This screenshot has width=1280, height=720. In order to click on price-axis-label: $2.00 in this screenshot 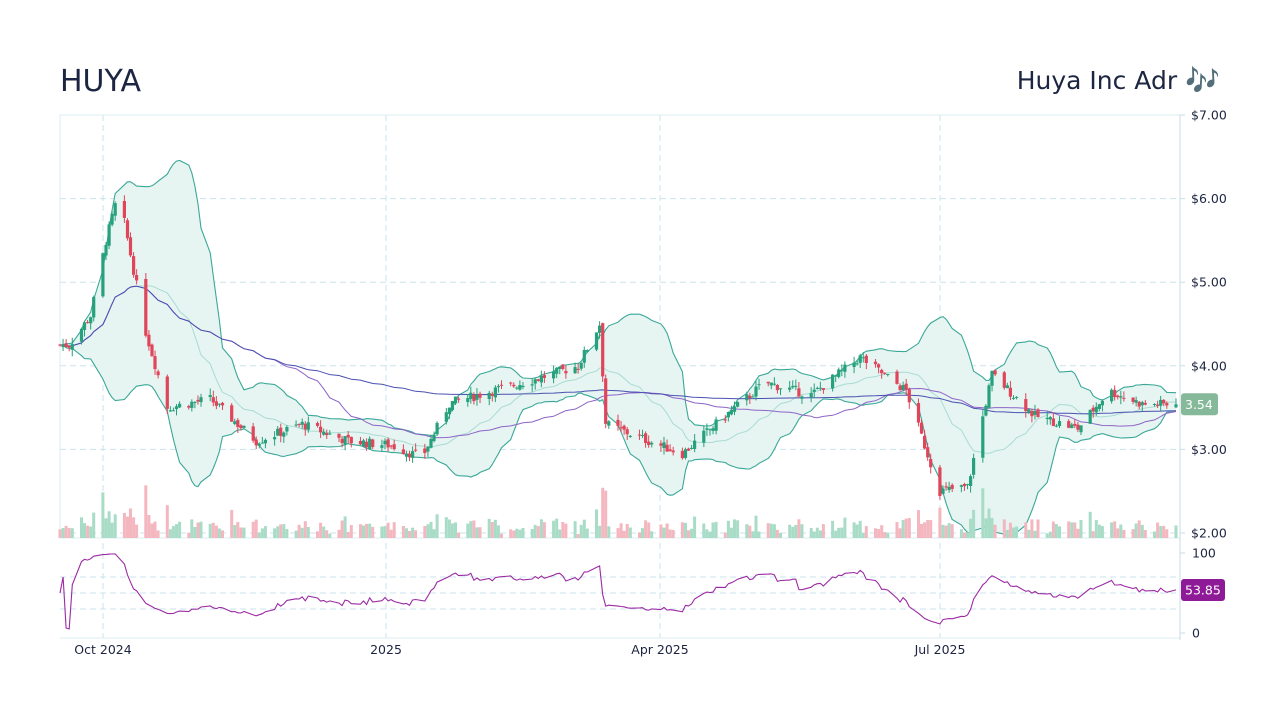, I will do `click(1209, 533)`.